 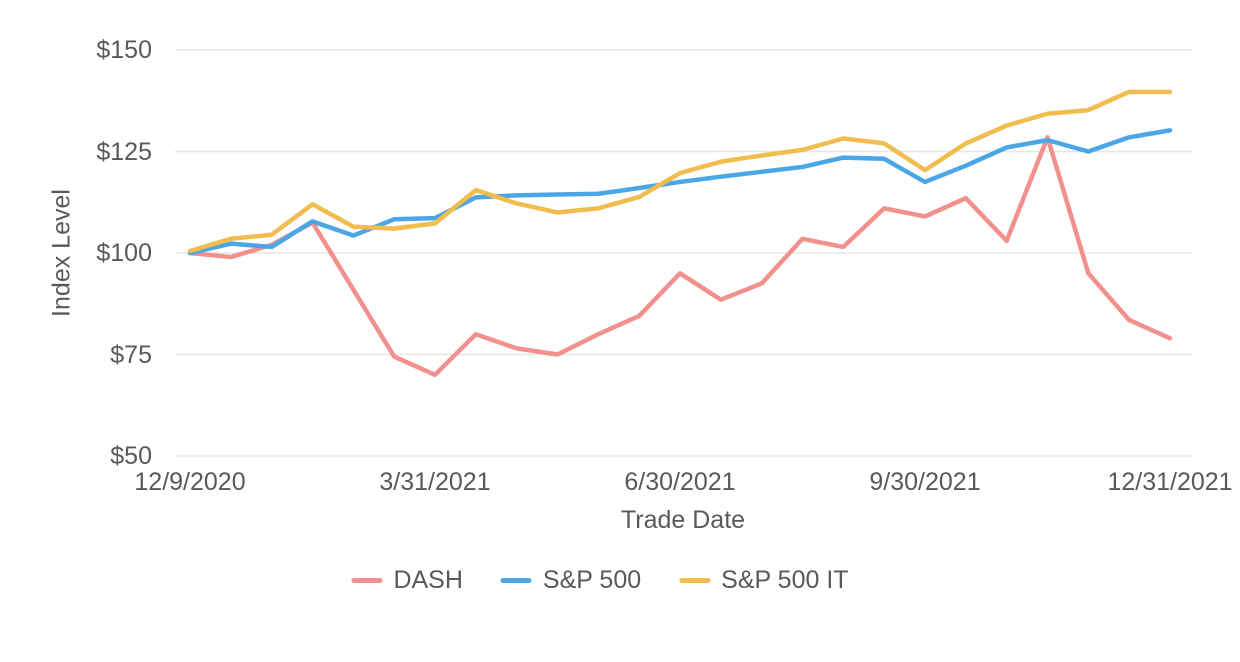 I want to click on x-axis-tick-label: 9/30/2021, so click(x=925, y=482).